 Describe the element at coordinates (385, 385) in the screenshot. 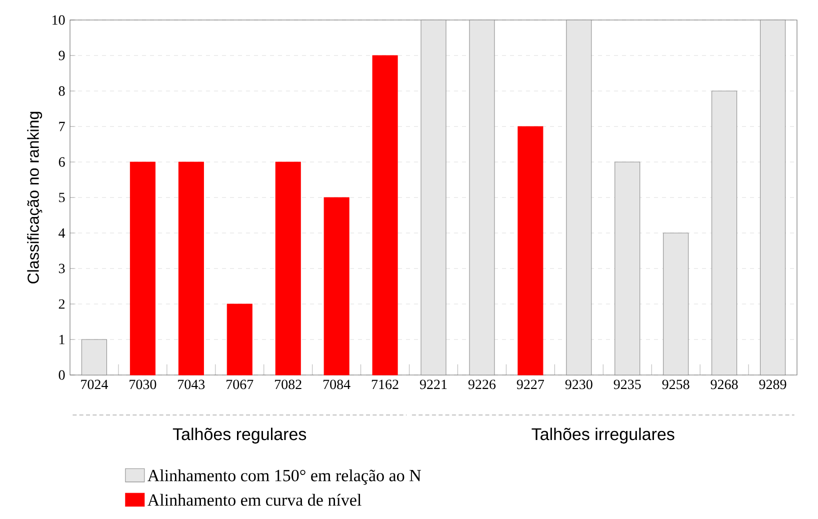

I see `x-tick-label: 7162` at that location.